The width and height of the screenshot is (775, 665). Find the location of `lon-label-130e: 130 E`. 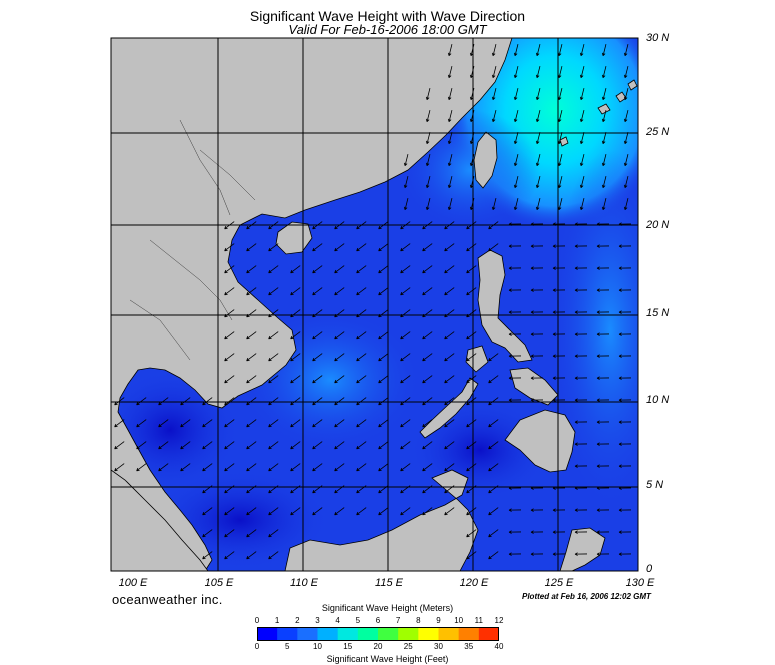

lon-label-130e: 130 E is located at coordinates (640, 583).